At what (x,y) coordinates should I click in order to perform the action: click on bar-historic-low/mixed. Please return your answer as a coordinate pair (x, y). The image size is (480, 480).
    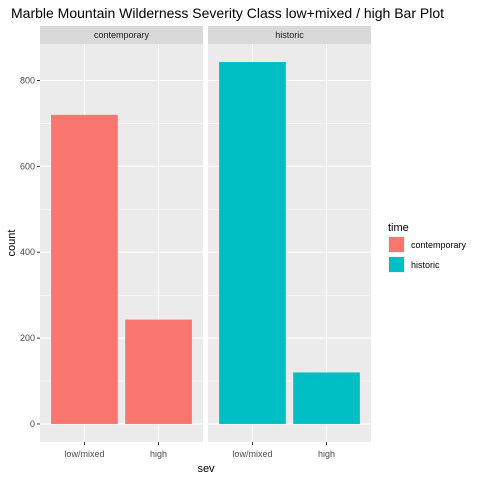
    Looking at the image, I should click on (252, 243).